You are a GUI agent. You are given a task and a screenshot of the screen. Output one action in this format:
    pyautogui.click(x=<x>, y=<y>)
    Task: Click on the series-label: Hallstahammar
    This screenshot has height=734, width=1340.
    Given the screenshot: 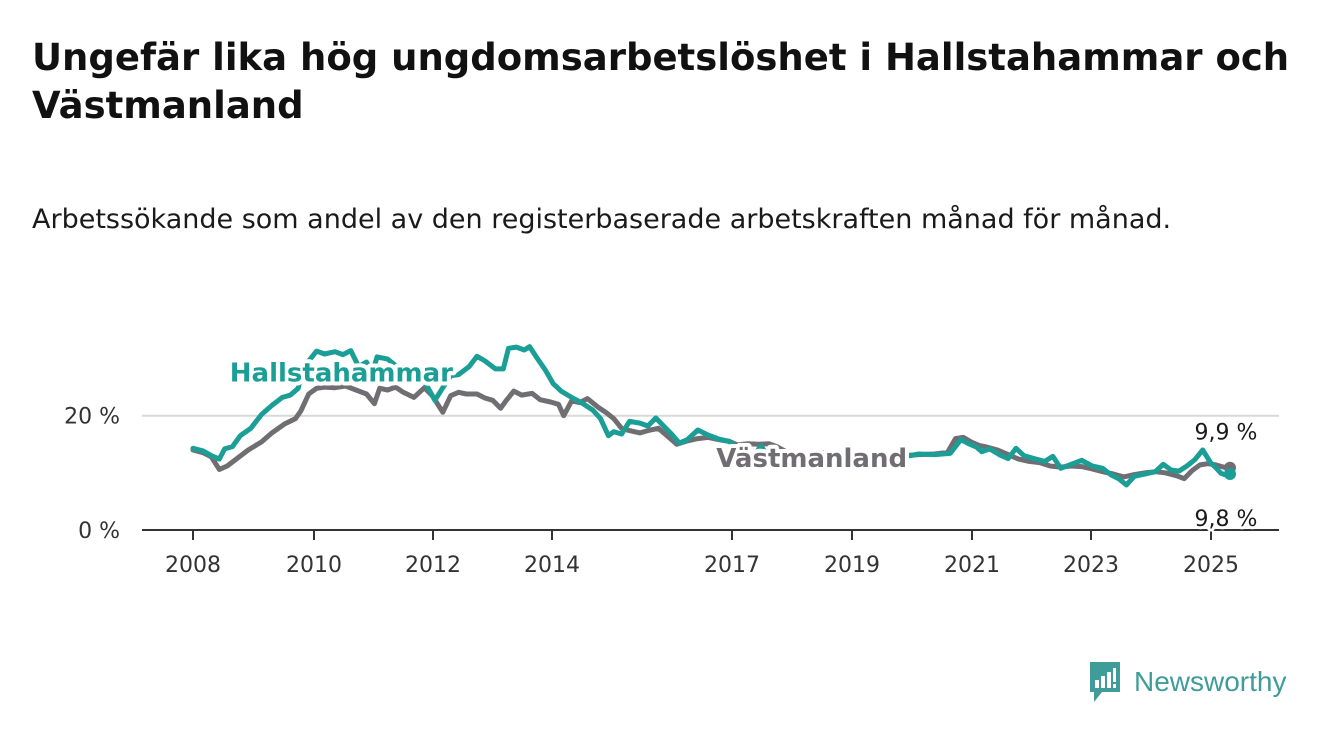 What is the action you would take?
    pyautogui.click(x=341, y=373)
    